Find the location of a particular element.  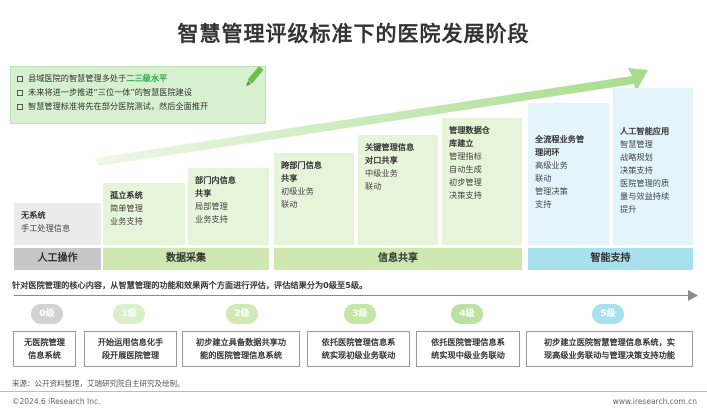

level-desc-2: 初步建立具备数据共享功 能的医院管理信息系统 is located at coordinates (241, 349).